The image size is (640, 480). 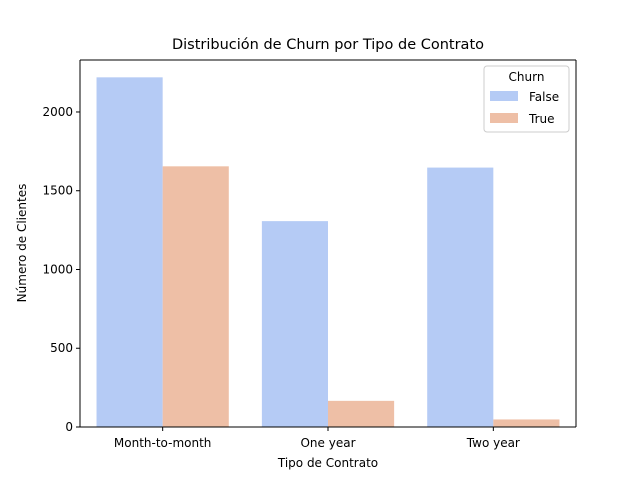 What do you see at coordinates (526, 99) in the screenshot?
I see `legend: Churn False True` at bounding box center [526, 99].